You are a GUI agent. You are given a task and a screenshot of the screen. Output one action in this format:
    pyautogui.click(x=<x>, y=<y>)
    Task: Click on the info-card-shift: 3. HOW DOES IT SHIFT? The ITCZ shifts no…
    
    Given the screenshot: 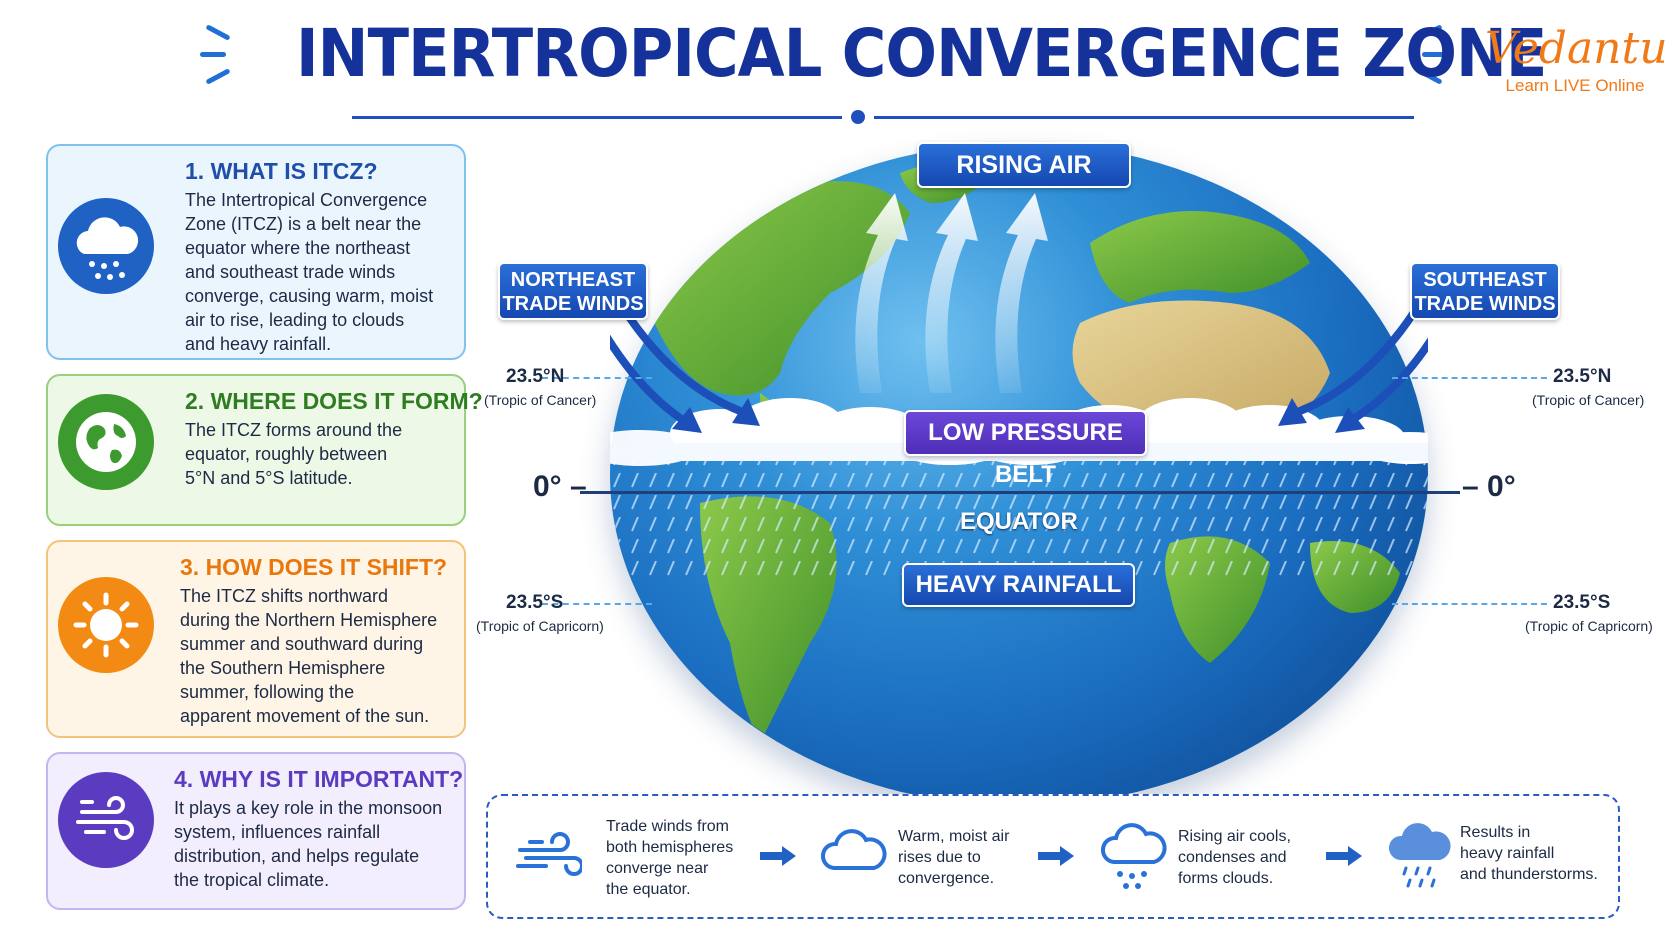 What is the action you would take?
    pyautogui.click(x=256, y=639)
    